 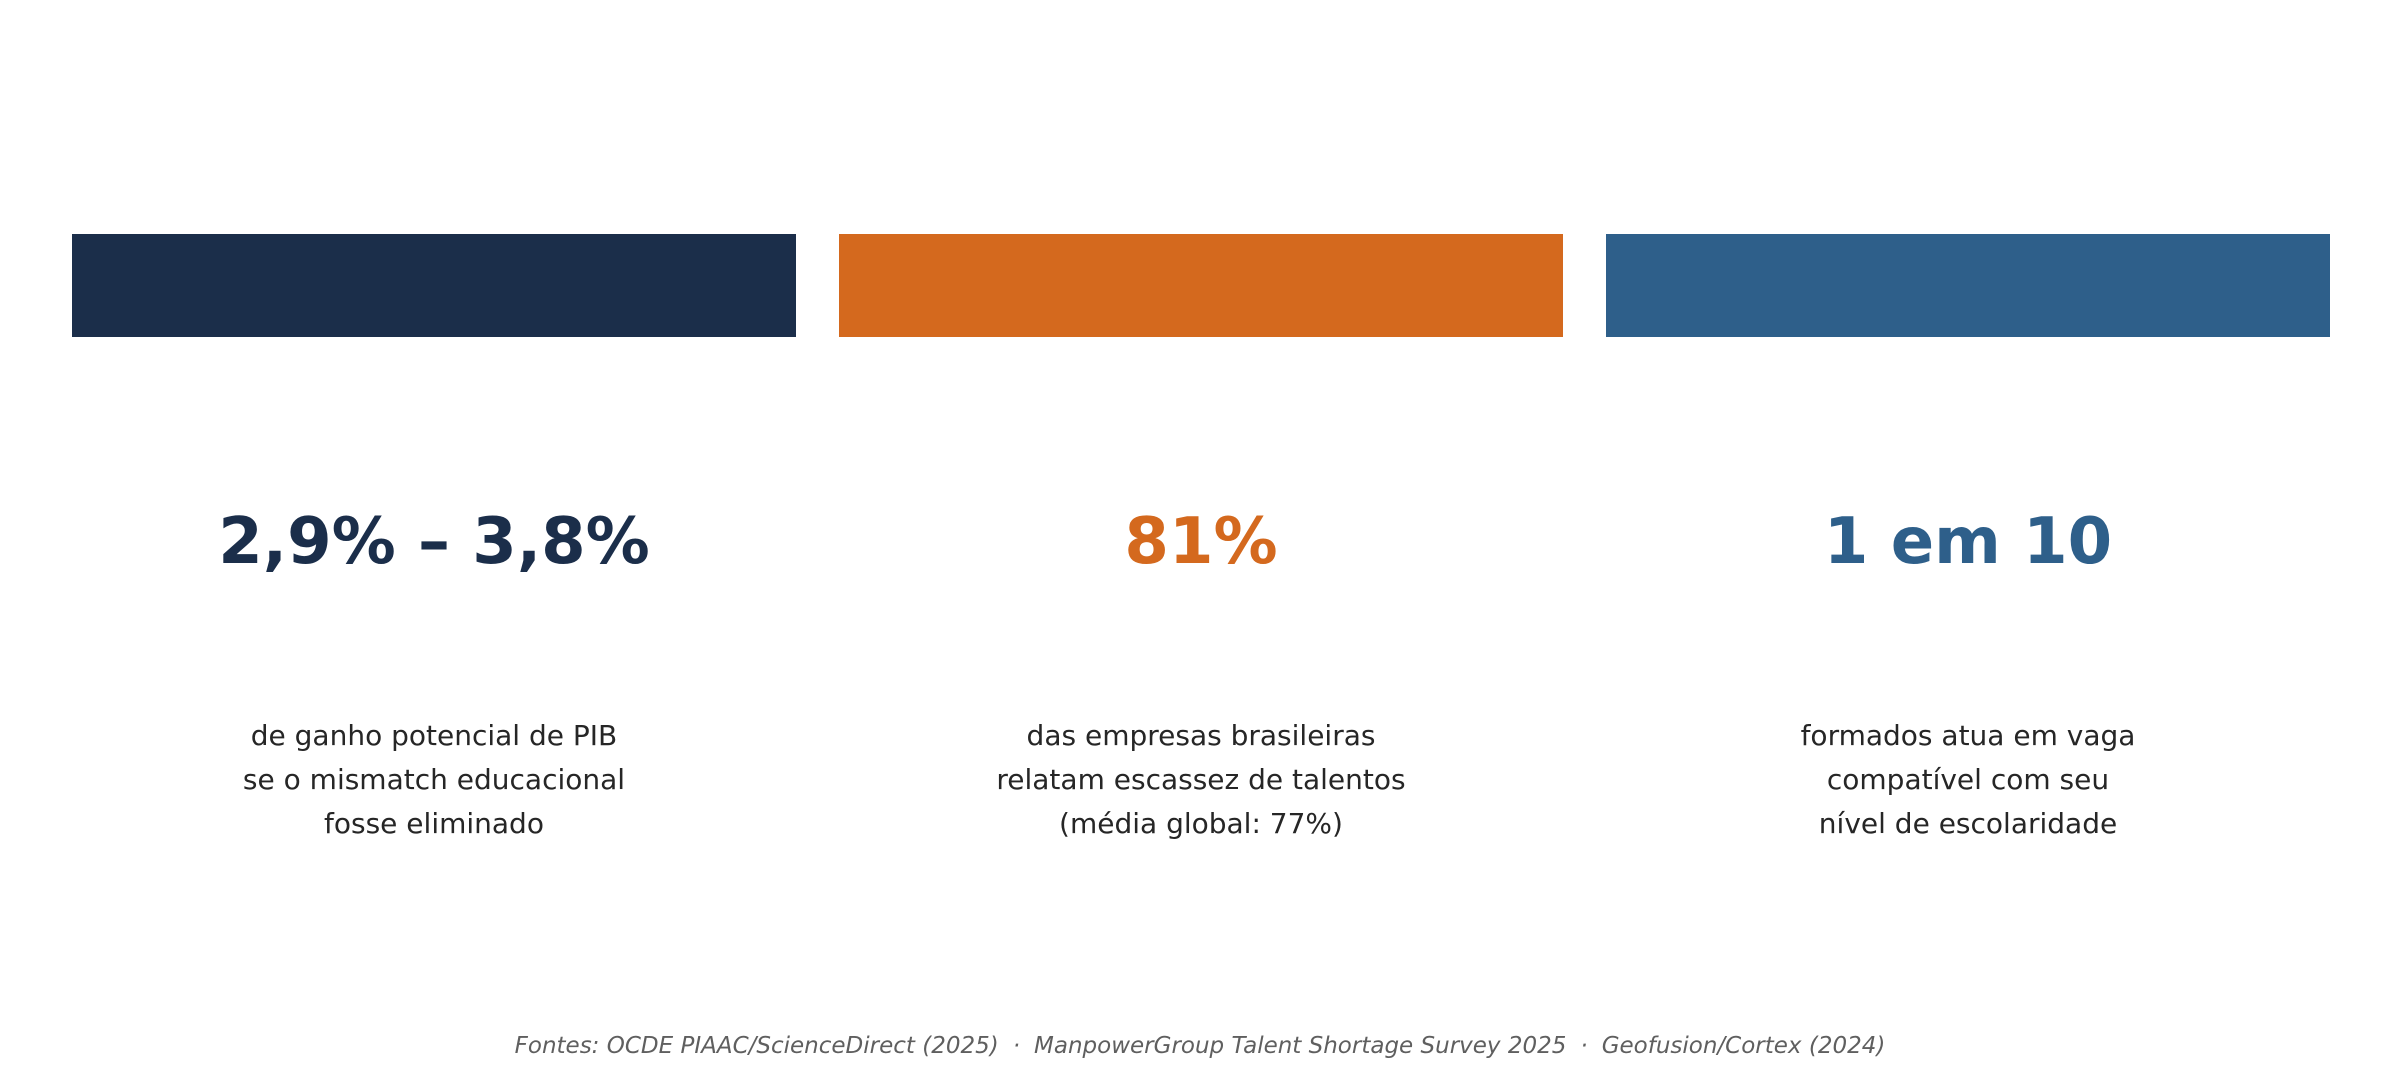 What do you see at coordinates (802, 1046) in the screenshot?
I see `source-item: OCDE PIAAC/ScienceDirect (2025)` at bounding box center [802, 1046].